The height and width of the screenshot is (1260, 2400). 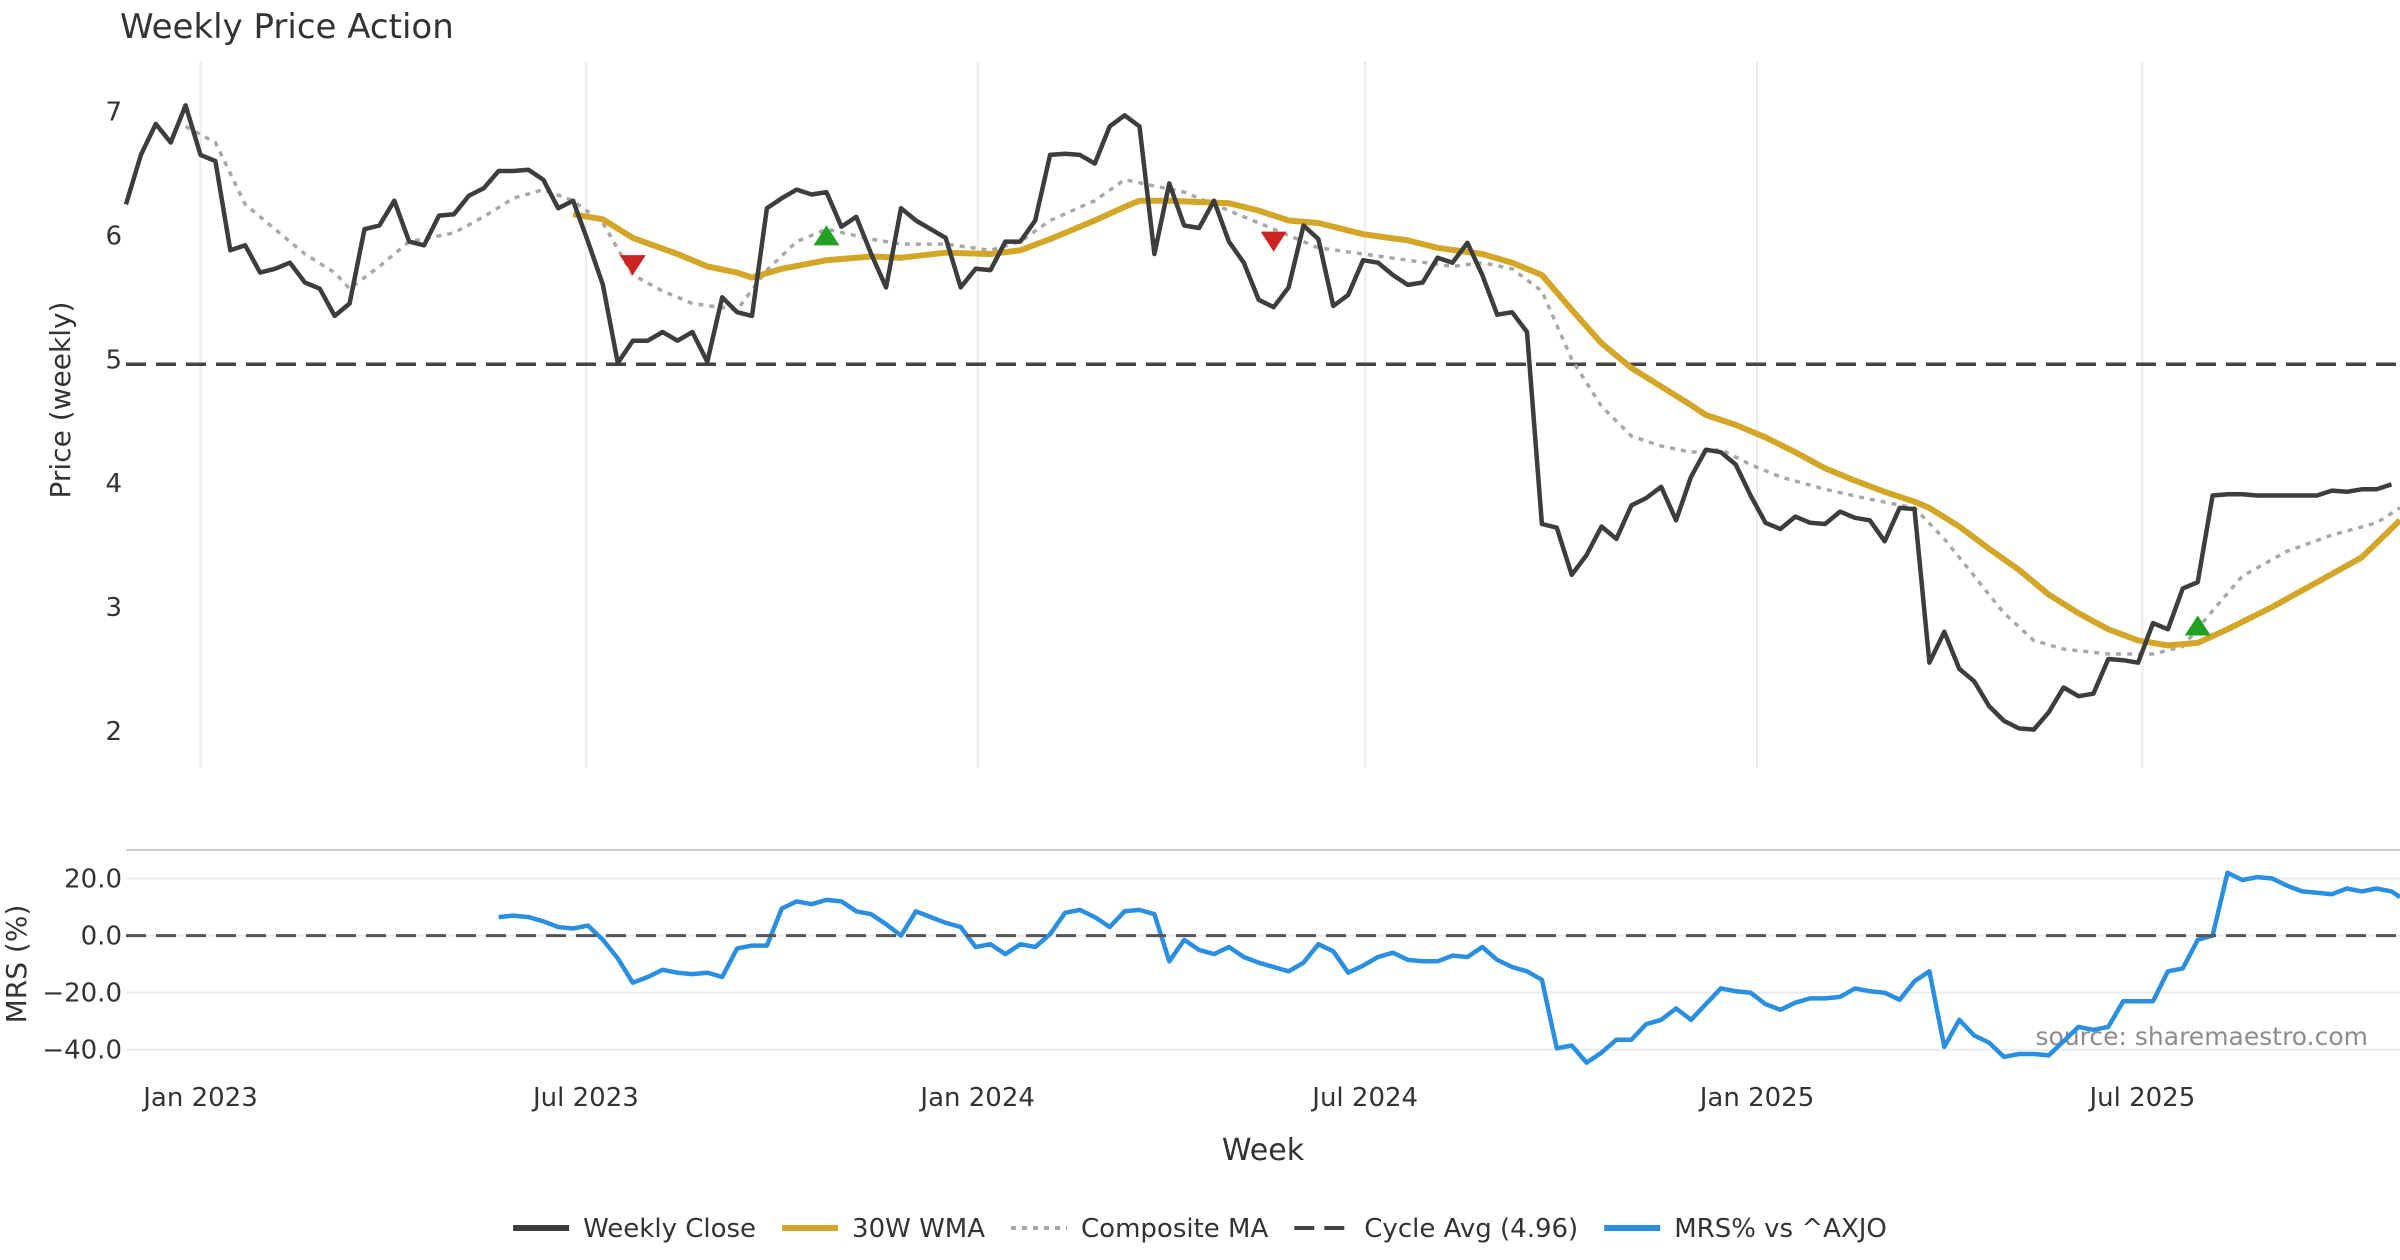 What do you see at coordinates (1780, 1229) in the screenshot?
I see `legend-label-mrs-vs-axjo: MRS% vs ^AXJO` at bounding box center [1780, 1229].